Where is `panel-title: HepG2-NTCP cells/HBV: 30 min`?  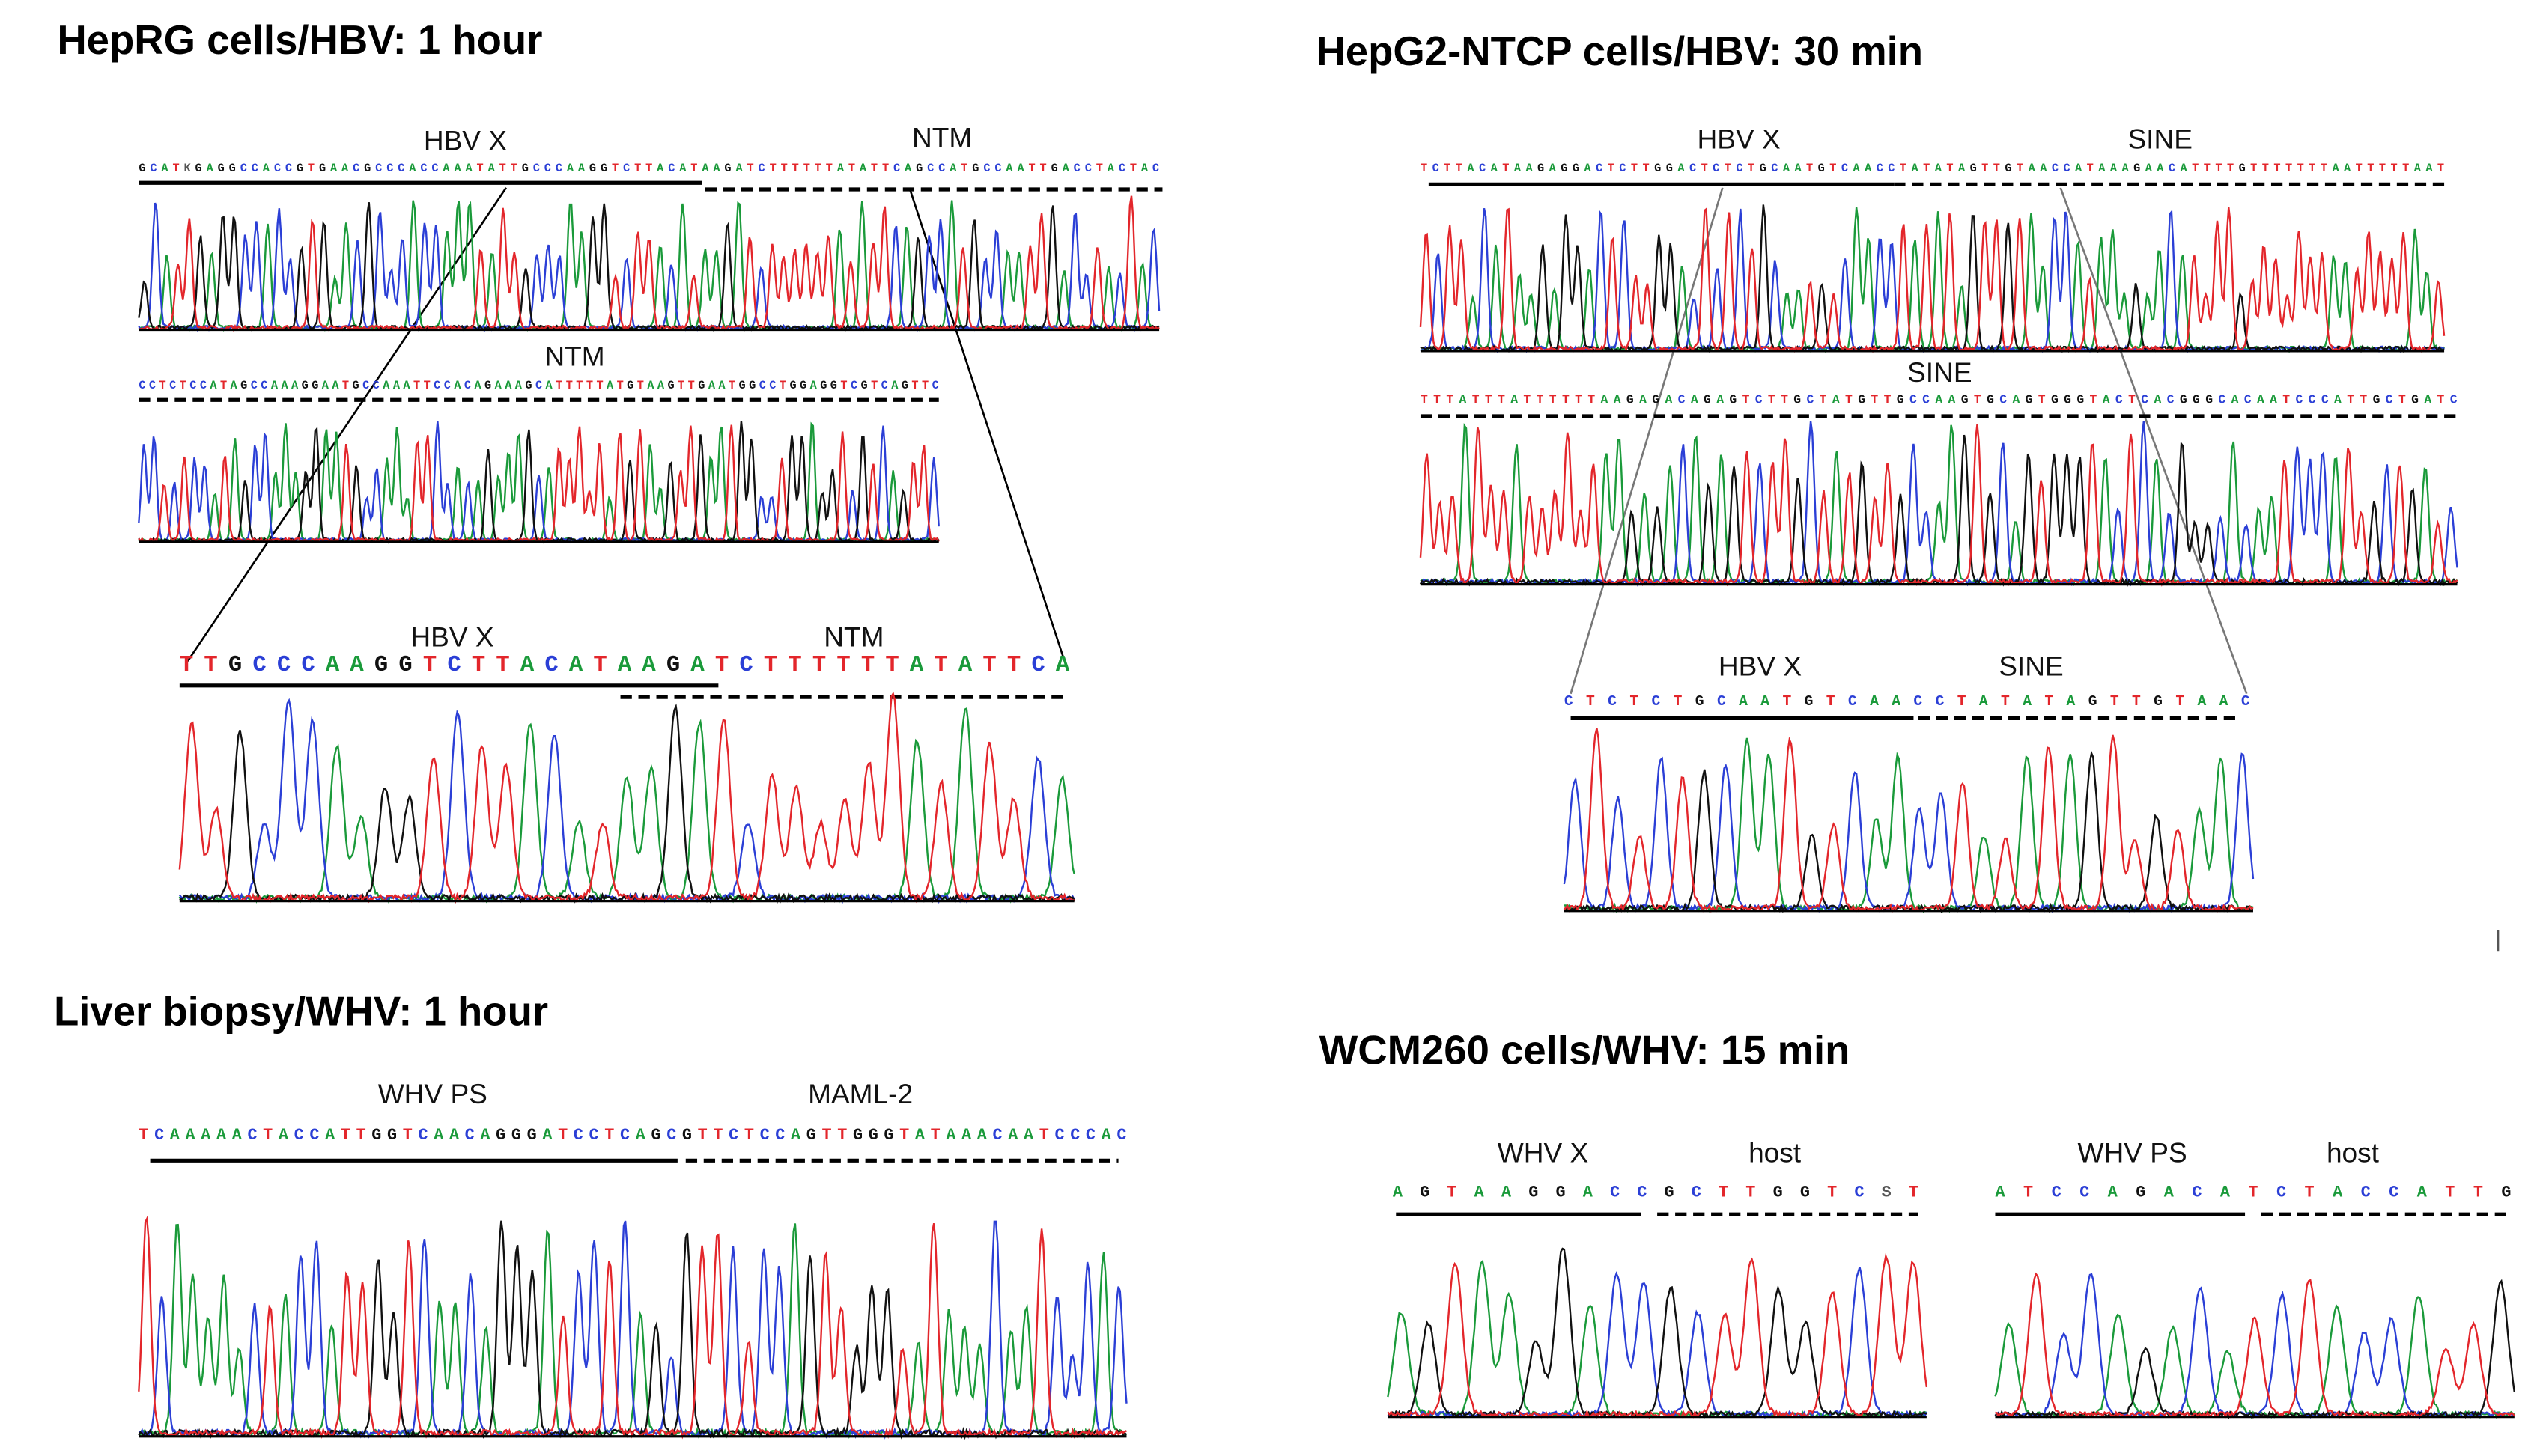 panel-title: HepG2-NTCP cells/HBV: 30 min is located at coordinates (1619, 51).